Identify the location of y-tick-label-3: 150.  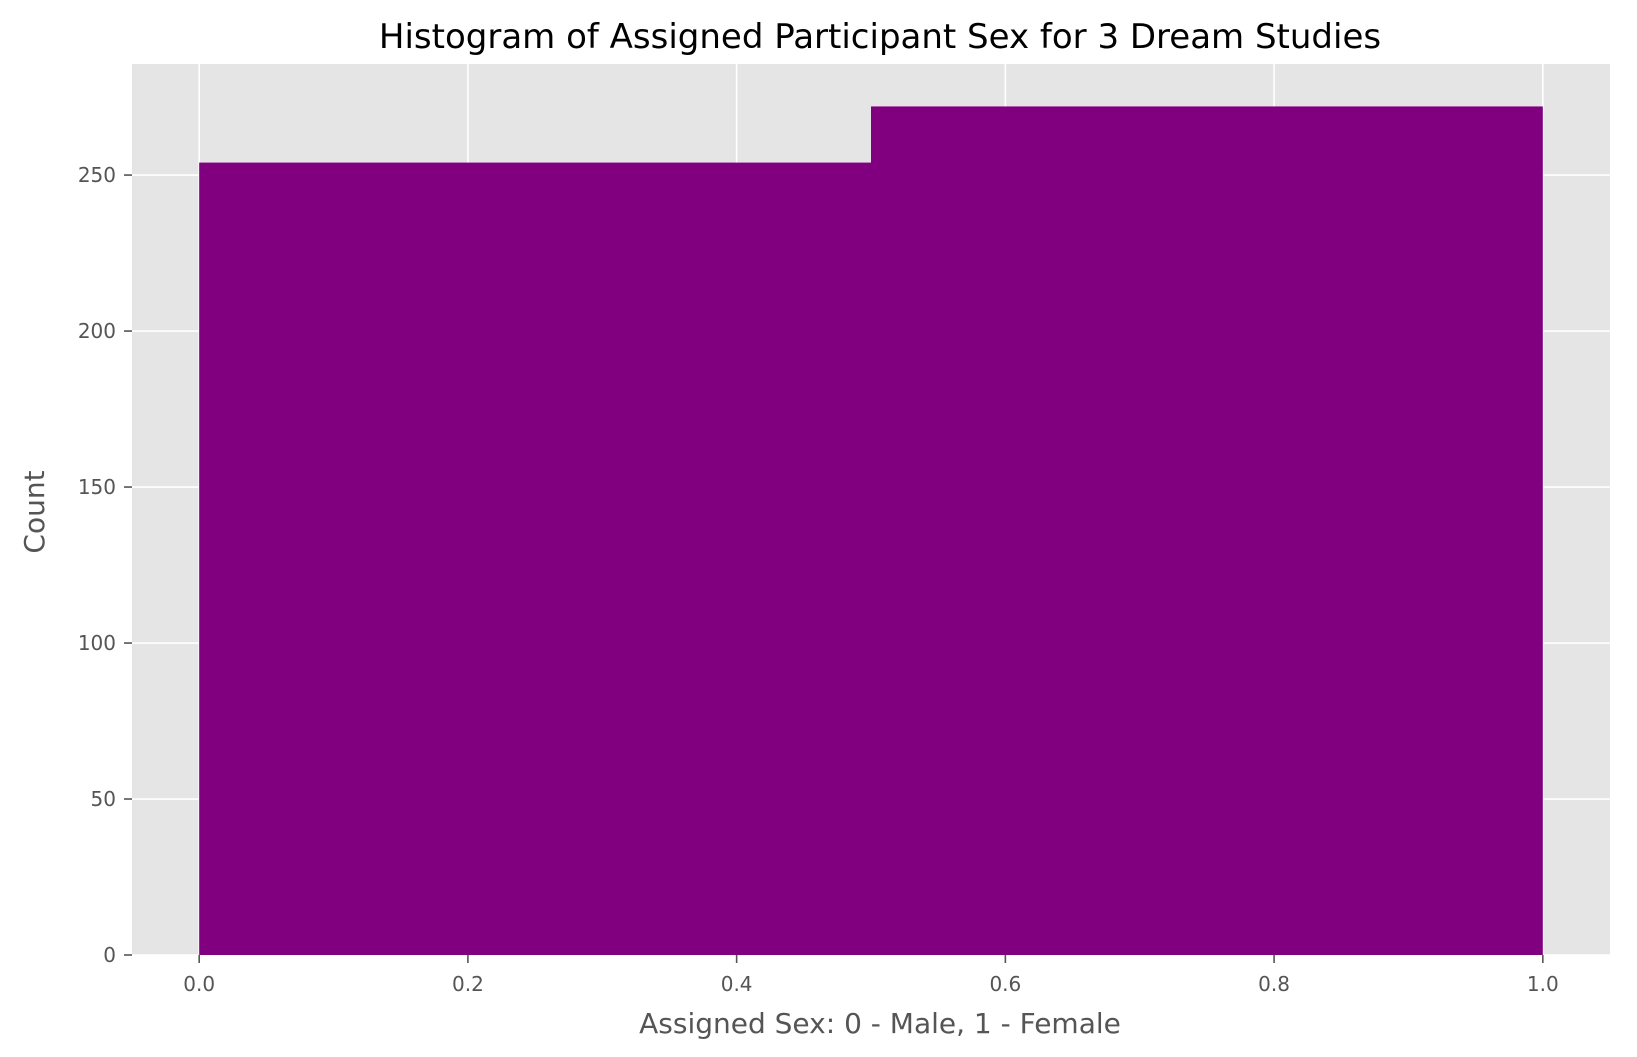
(97, 487).